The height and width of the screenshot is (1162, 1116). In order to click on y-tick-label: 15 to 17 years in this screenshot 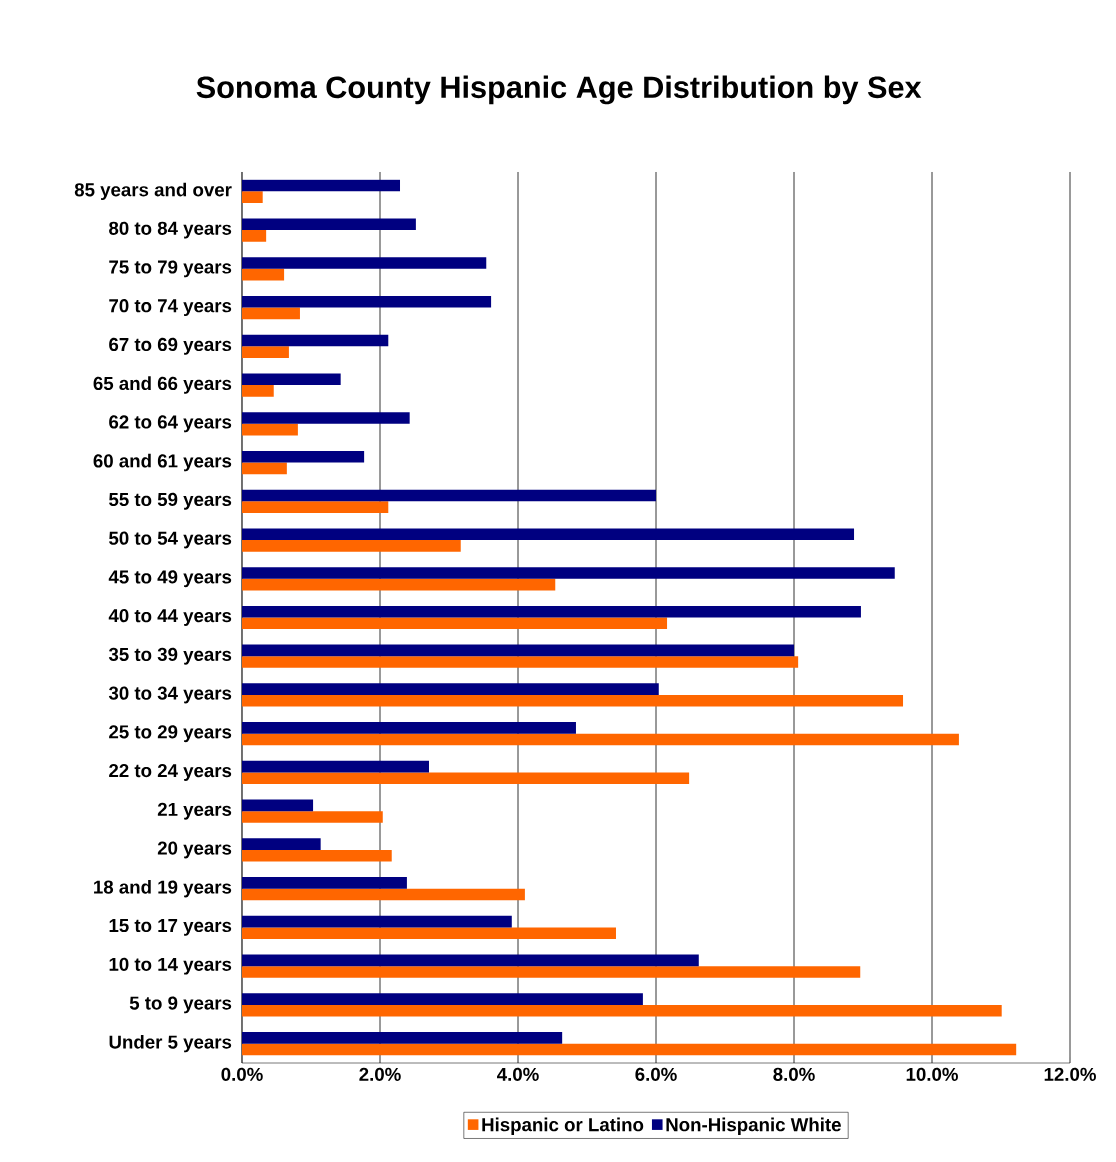, I will do `click(170, 927)`.